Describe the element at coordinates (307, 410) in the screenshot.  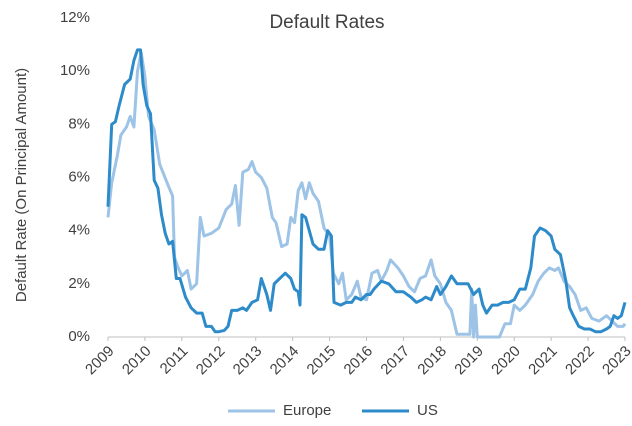
I see `legend-label: Europe` at that location.